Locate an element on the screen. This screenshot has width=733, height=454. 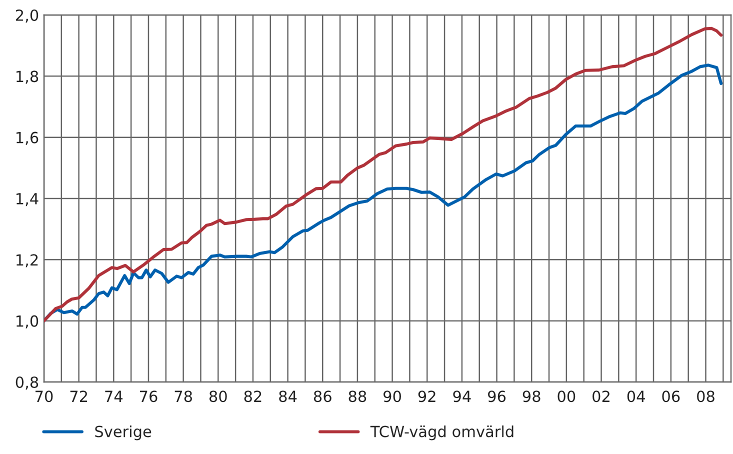
x-tick-label: 90 is located at coordinates (392, 396).